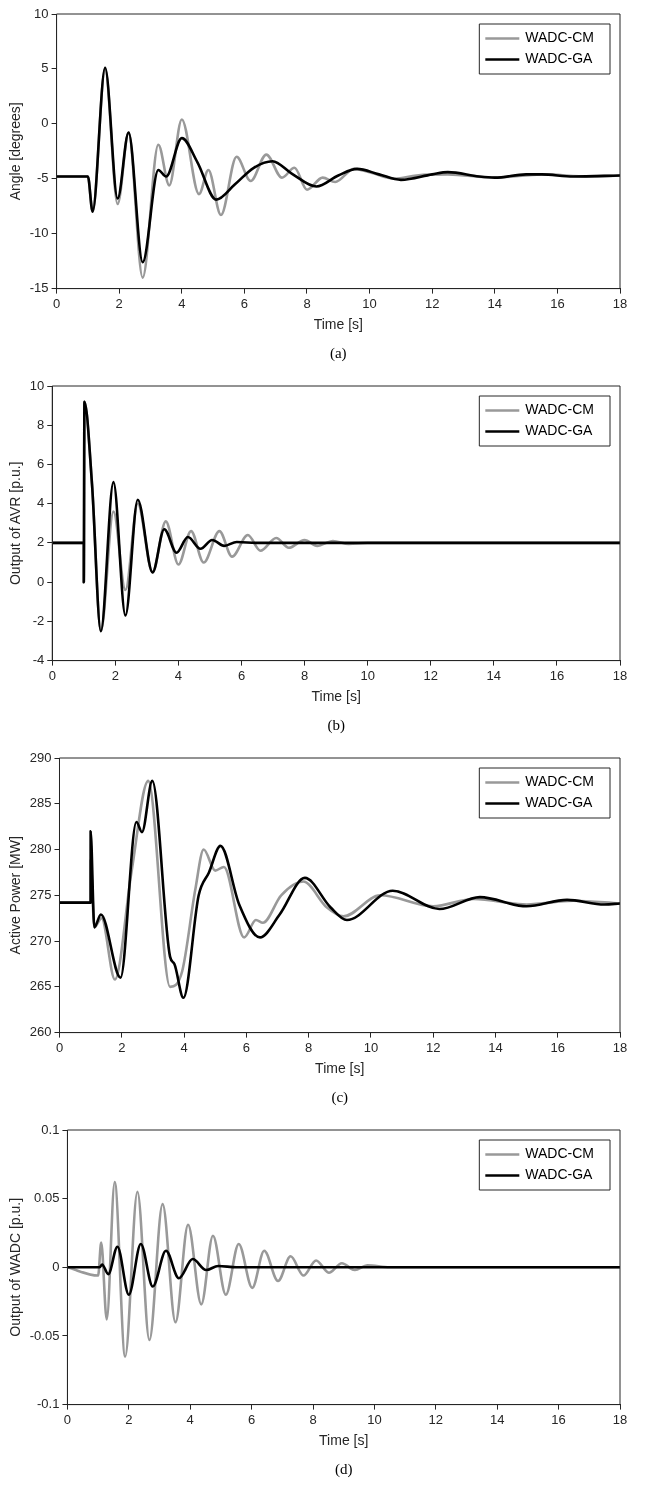  I want to click on y-tick-label: 4, so click(41, 503).